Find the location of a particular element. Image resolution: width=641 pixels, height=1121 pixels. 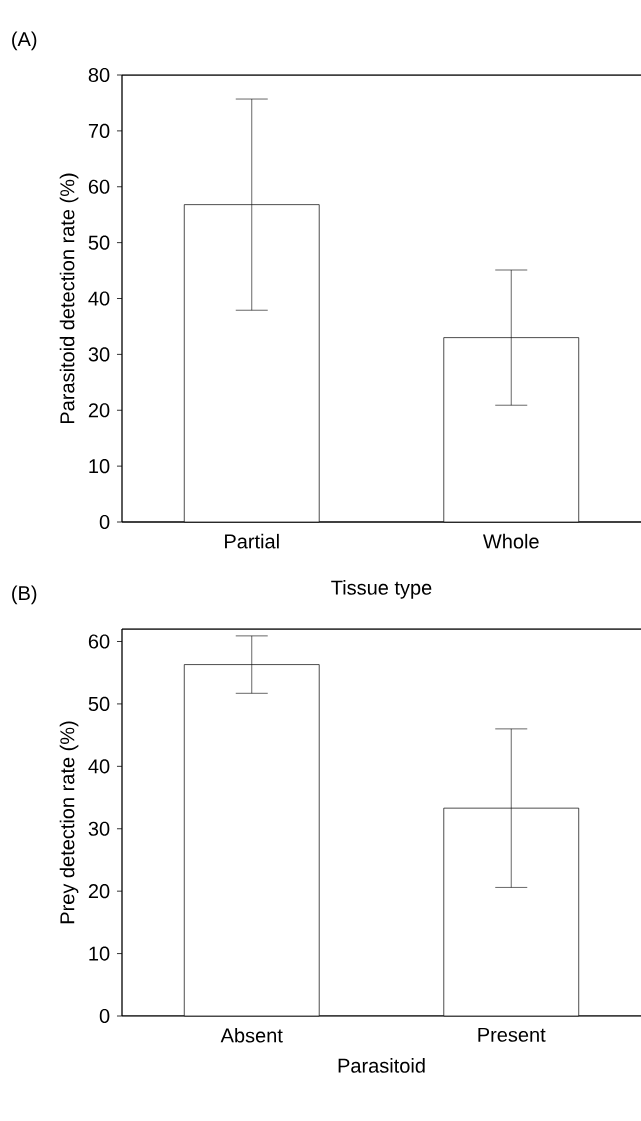

x-tick-label: Whole is located at coordinates (511, 541).